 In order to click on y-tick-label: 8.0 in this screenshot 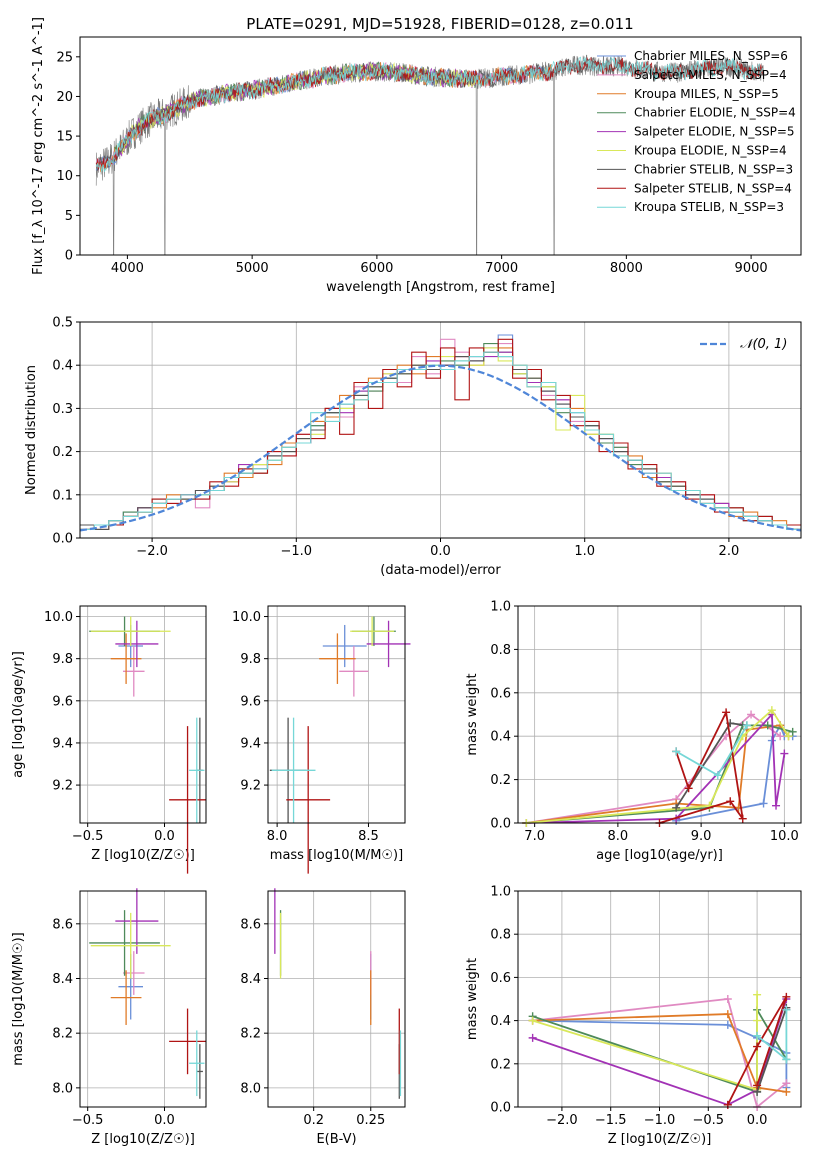, I will do `click(250, 1088)`.